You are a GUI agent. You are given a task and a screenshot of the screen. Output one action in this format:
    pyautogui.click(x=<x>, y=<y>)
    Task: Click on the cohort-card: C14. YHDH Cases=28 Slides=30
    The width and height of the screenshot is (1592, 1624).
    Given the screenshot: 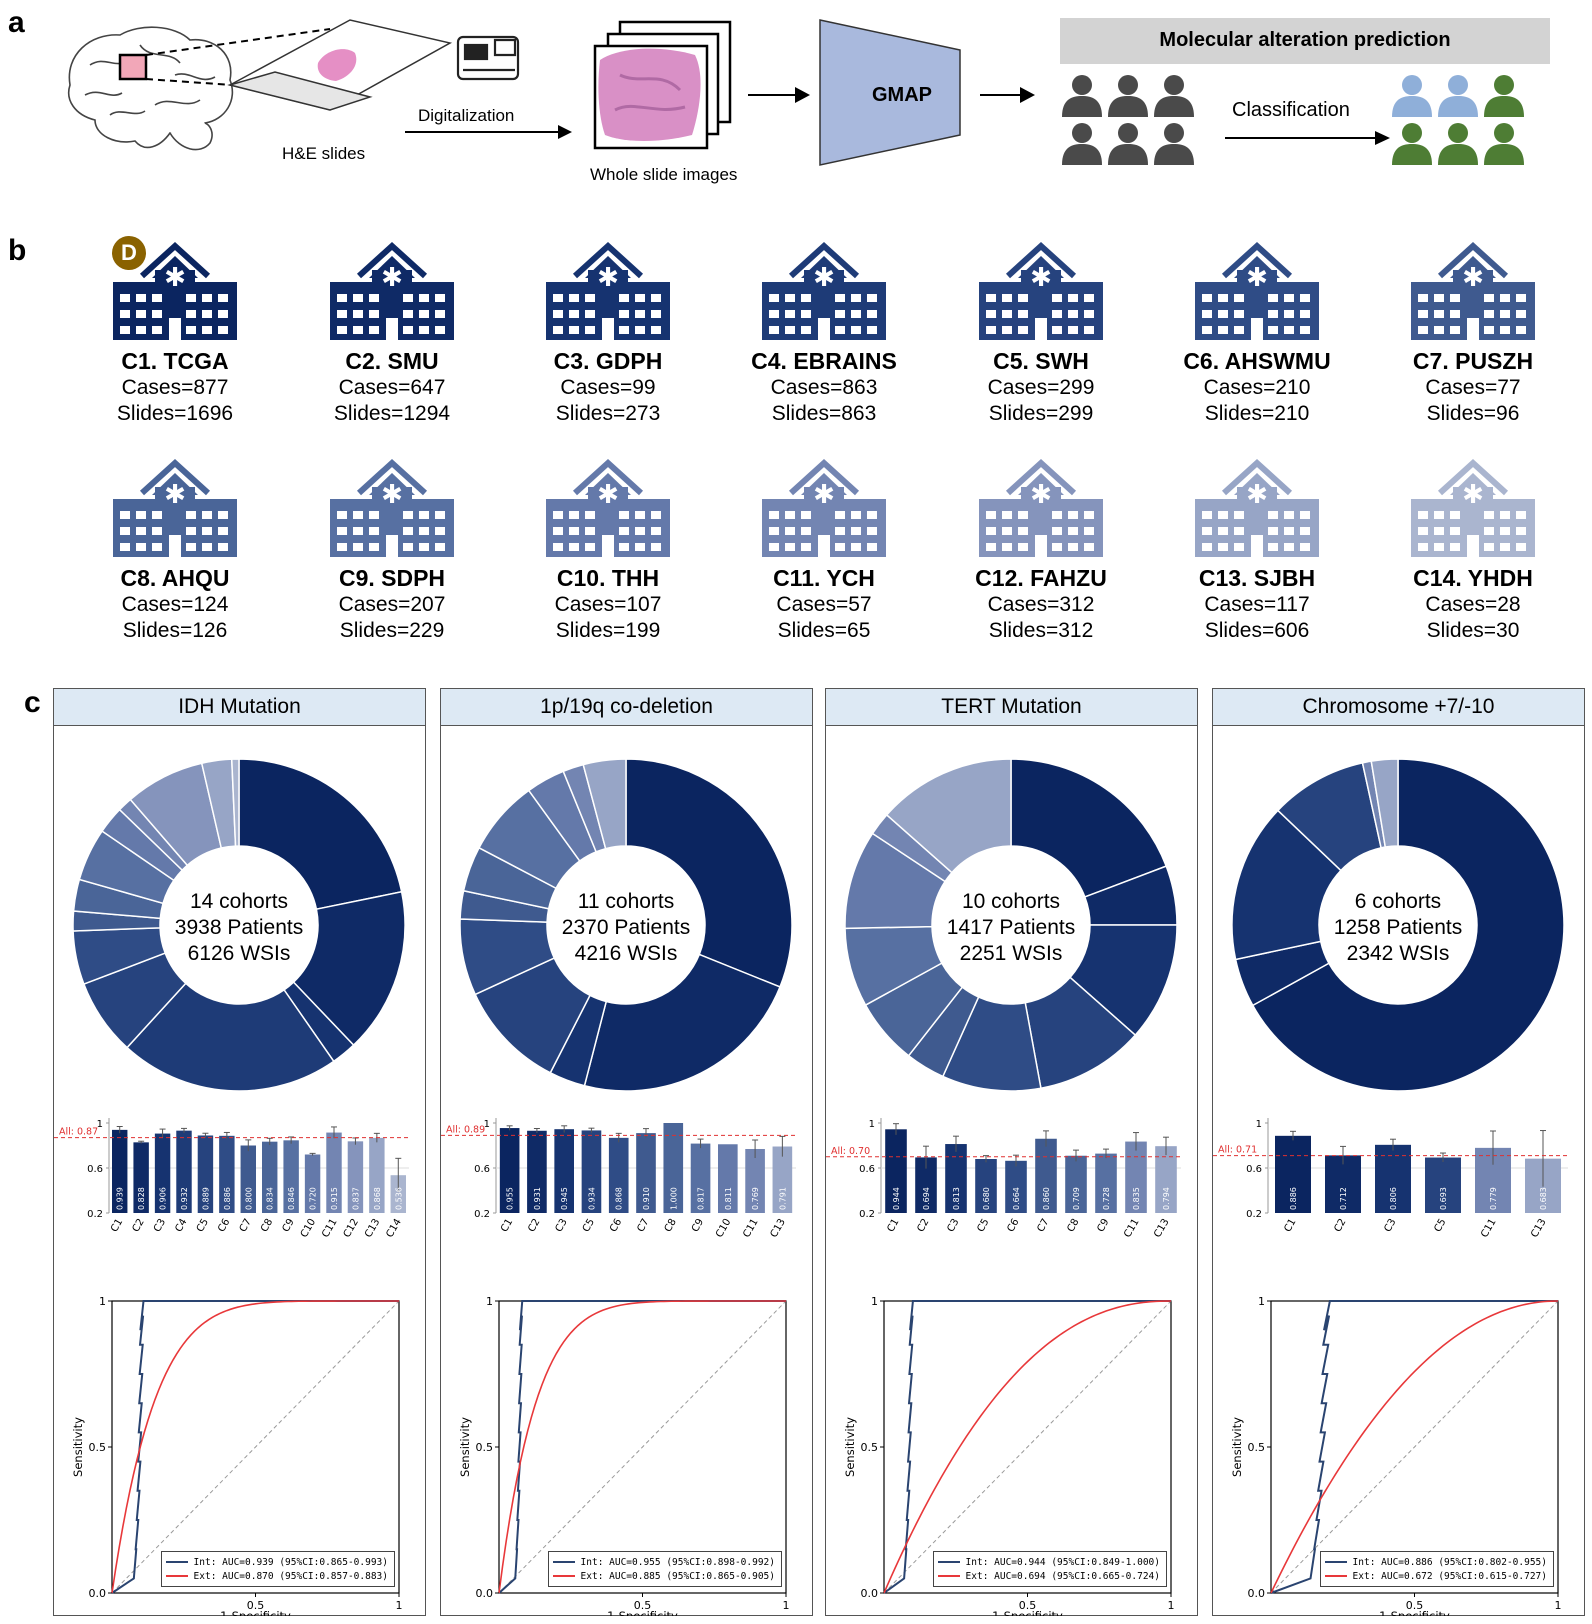 What is the action you would take?
    pyautogui.click(x=1473, y=602)
    